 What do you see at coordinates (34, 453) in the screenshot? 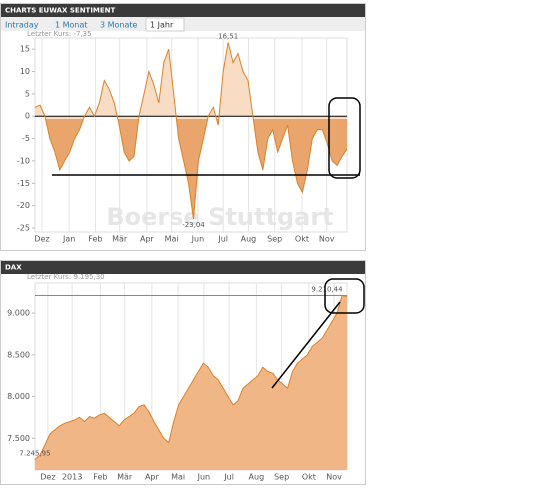
I see `annotation: 7.245,95` at bounding box center [34, 453].